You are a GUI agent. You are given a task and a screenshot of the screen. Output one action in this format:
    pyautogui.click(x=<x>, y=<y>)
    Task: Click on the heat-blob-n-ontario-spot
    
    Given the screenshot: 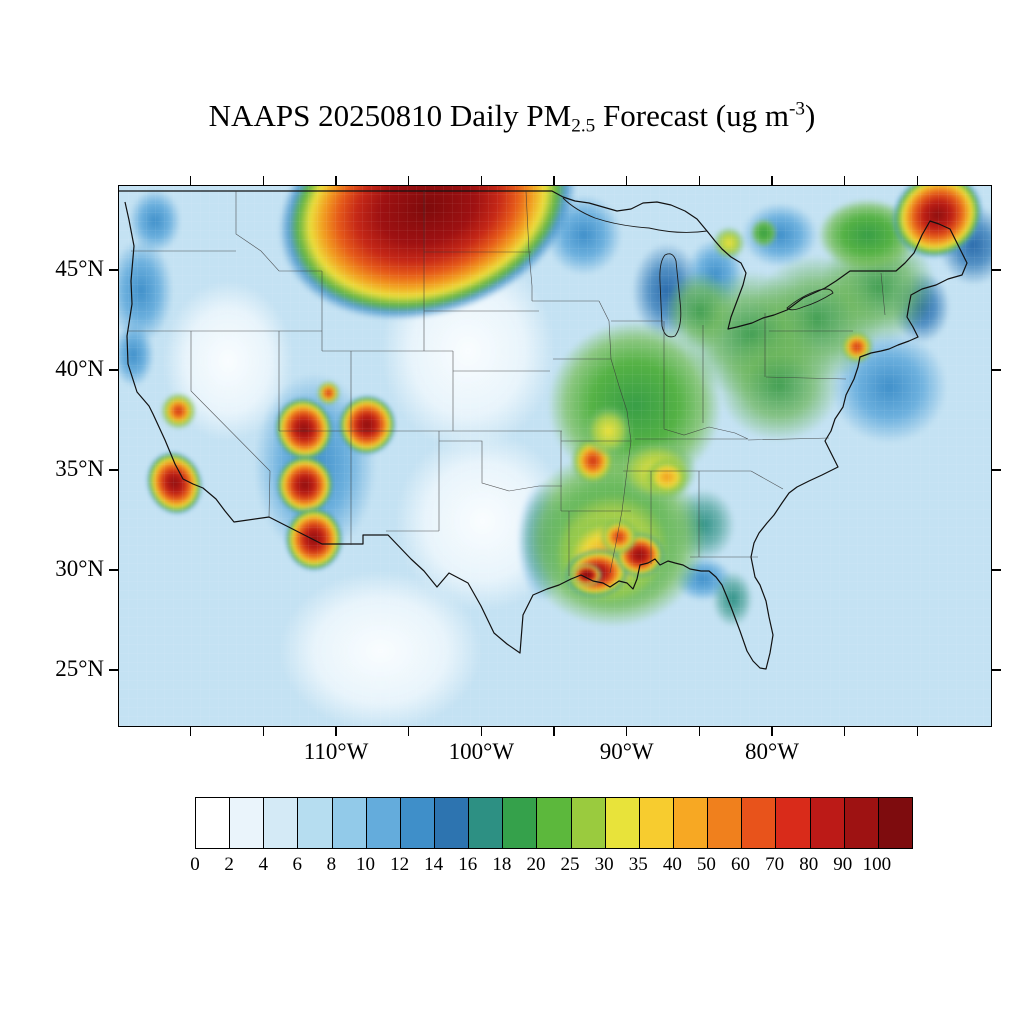 What is the action you would take?
    pyautogui.click(x=764, y=233)
    